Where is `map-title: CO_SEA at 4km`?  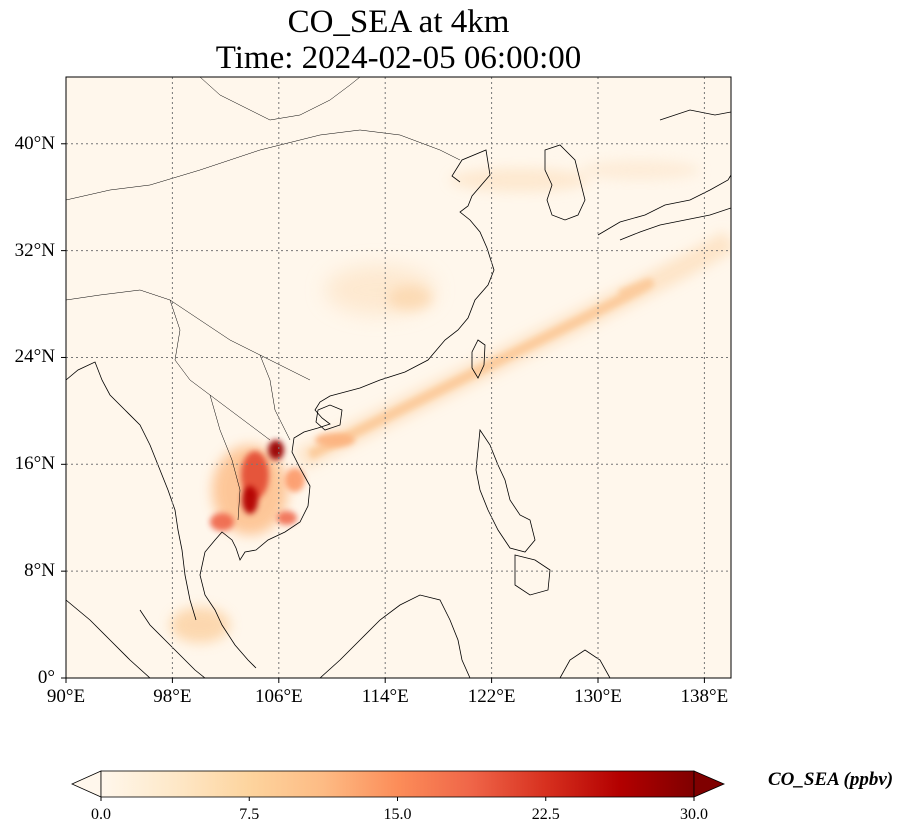
map-title: CO_SEA at 4km is located at coordinates (398, 22).